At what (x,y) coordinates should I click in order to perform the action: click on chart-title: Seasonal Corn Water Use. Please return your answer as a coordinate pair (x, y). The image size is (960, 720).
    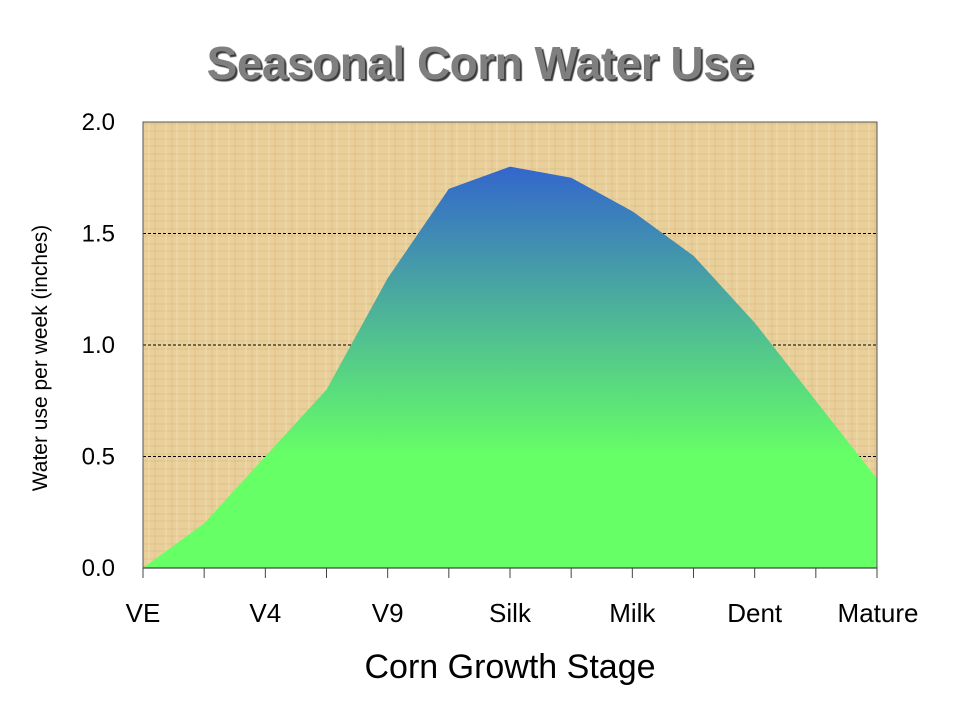
    Looking at the image, I should click on (480, 63).